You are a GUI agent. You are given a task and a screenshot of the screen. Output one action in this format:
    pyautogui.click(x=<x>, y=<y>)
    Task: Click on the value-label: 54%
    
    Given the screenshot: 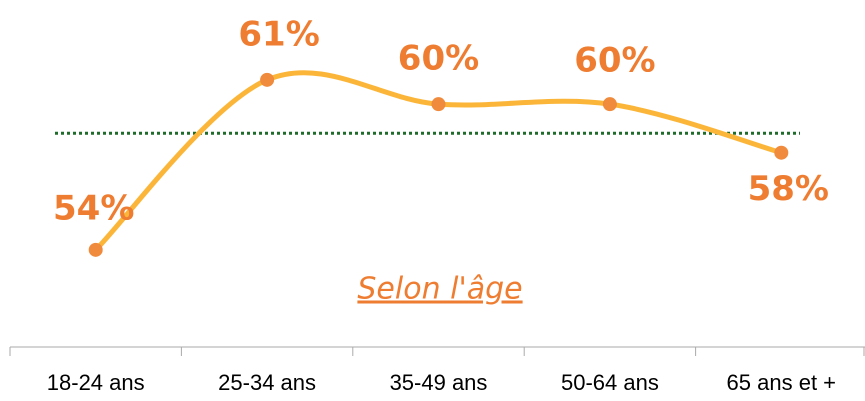 What is the action you would take?
    pyautogui.click(x=93, y=208)
    